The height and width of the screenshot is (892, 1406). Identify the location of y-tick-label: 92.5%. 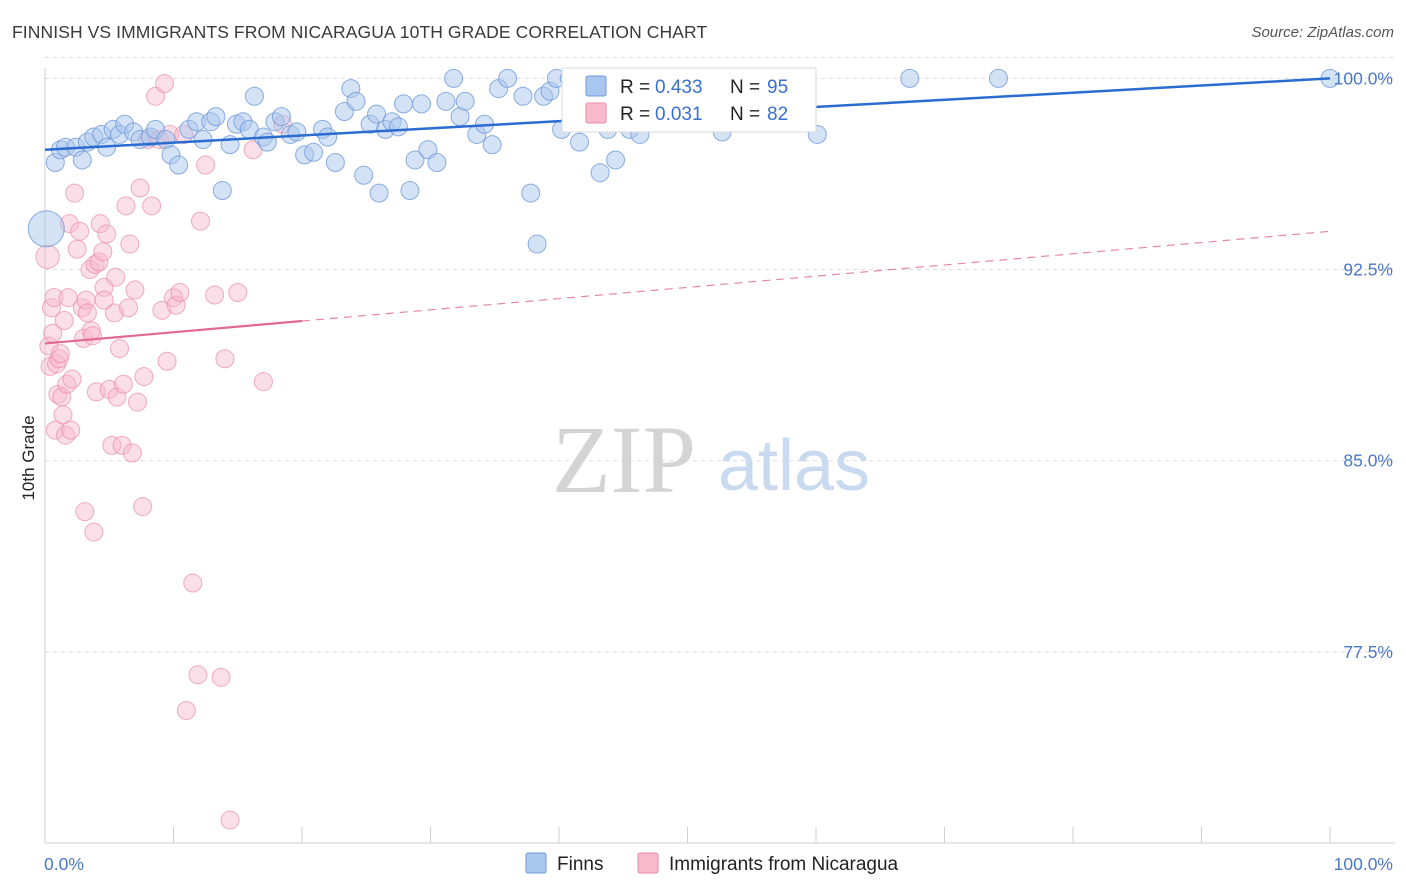
(1368, 270).